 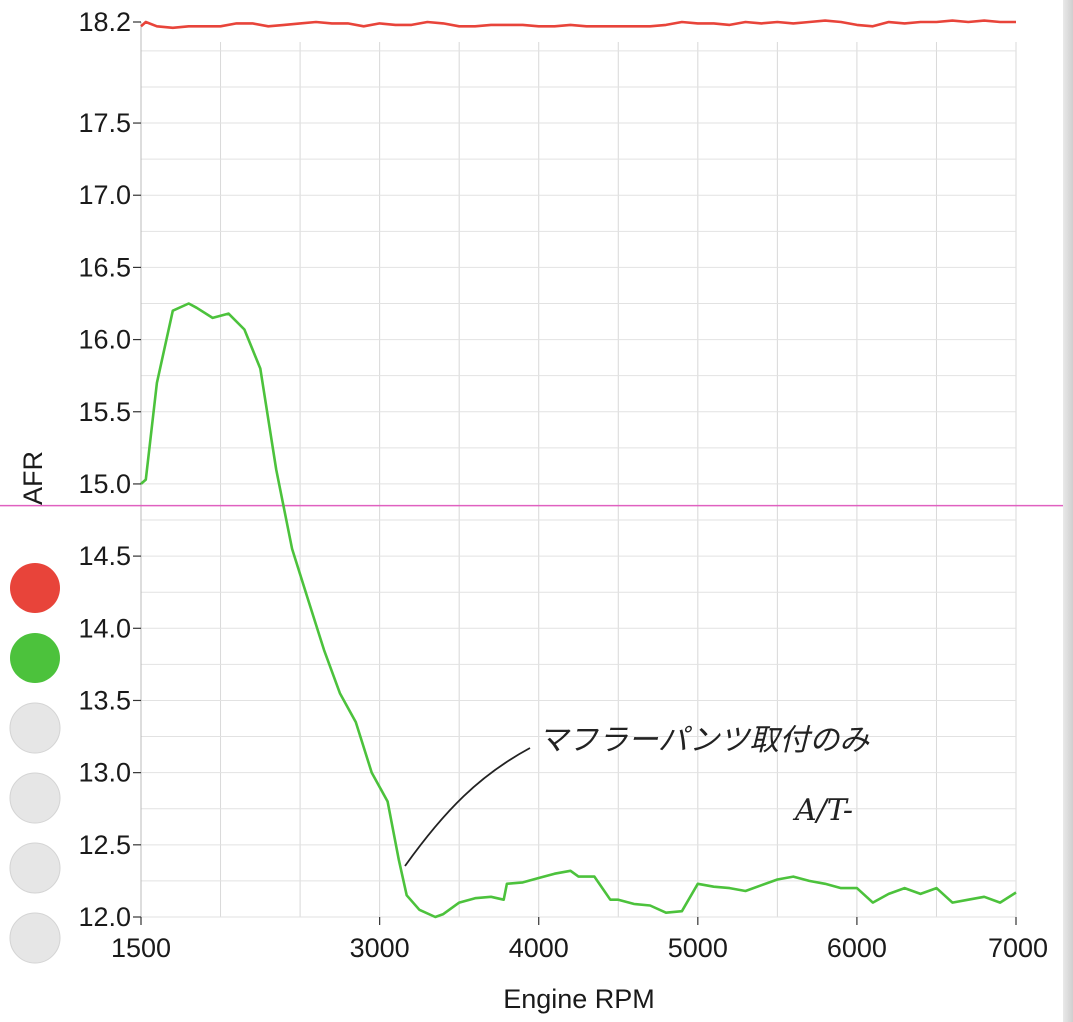 What do you see at coordinates (104, 773) in the screenshot?
I see `y-tick-label: 13.0` at bounding box center [104, 773].